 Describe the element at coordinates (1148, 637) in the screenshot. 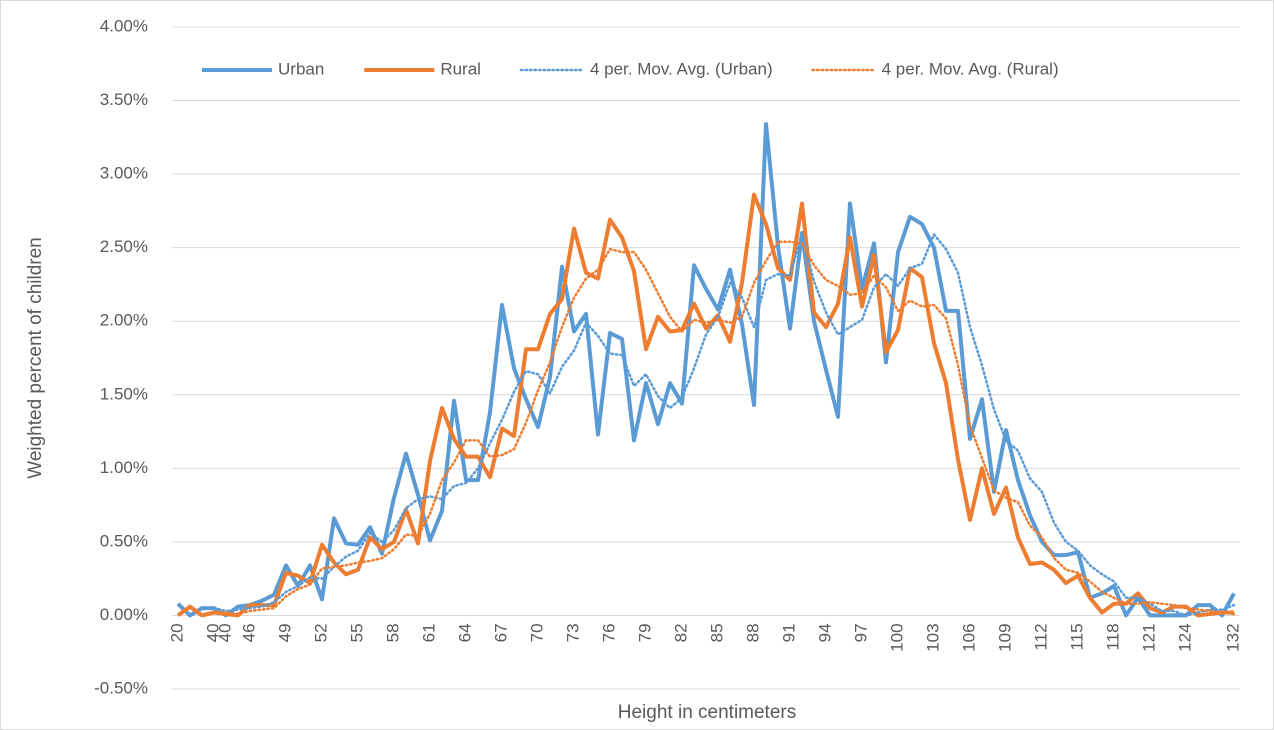

I see `x-tick-label: 121` at that location.